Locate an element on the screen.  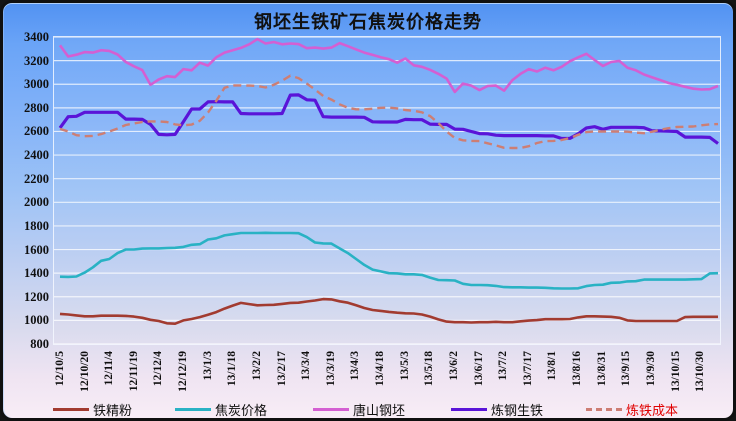
legend-item-ironmaking-cost: 炼铁成本 is located at coordinates (632, 409).